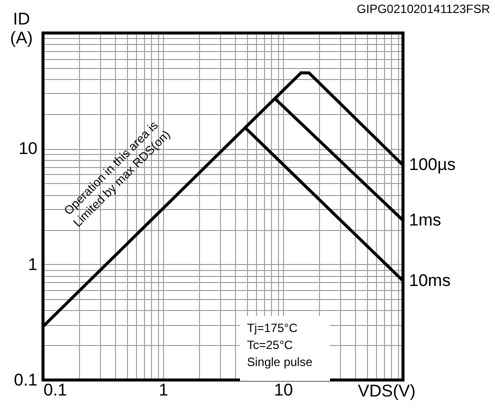 The height and width of the screenshot is (412, 495). Describe the element at coordinates (423, 9) in the screenshot. I see `text: GIPG021020141123FSR` at that location.